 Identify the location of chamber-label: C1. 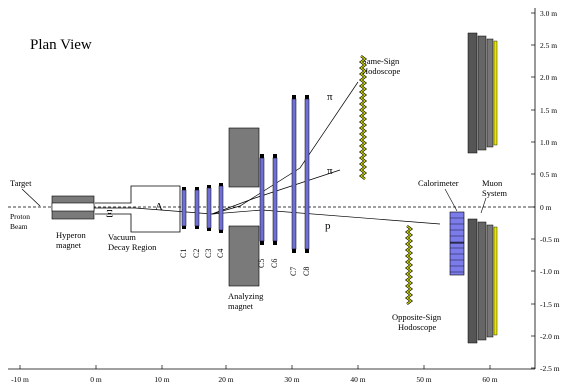
(183, 253).